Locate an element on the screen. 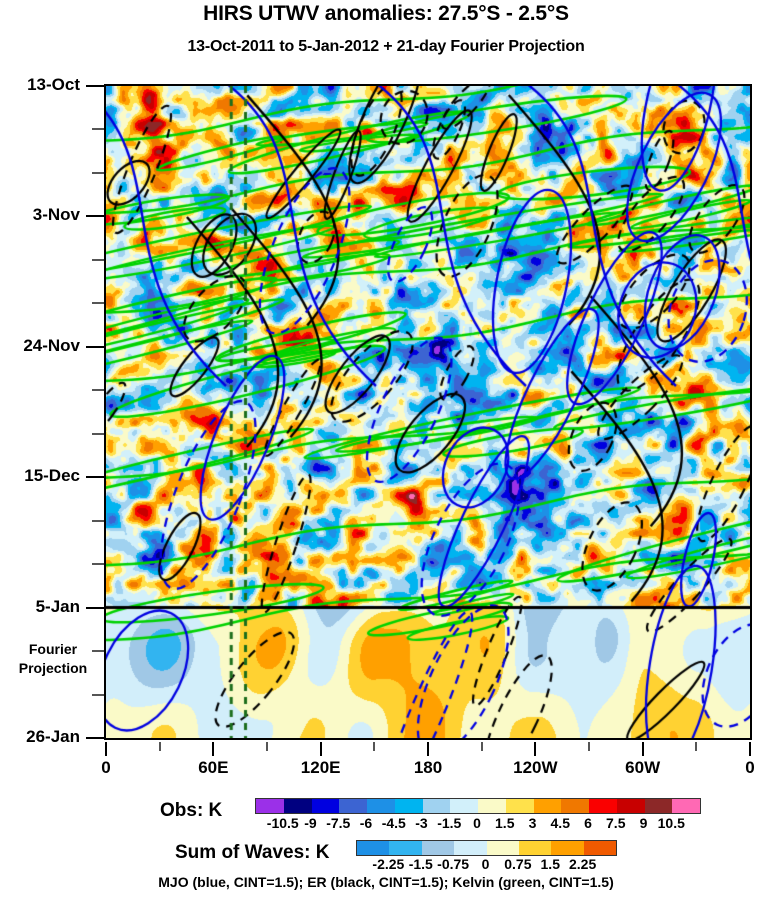  fourier-note-line2: Projection is located at coordinates (53, 668).